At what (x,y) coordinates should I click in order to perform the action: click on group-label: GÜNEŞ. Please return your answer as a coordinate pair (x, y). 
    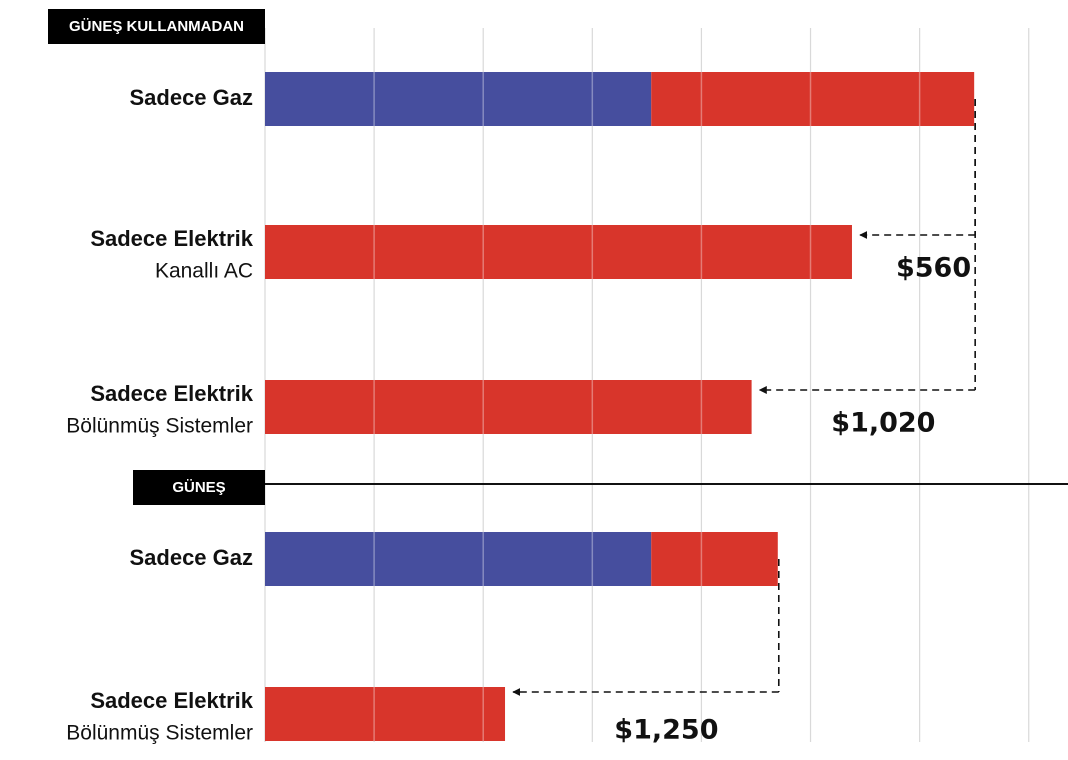
    Looking at the image, I should click on (198, 487).